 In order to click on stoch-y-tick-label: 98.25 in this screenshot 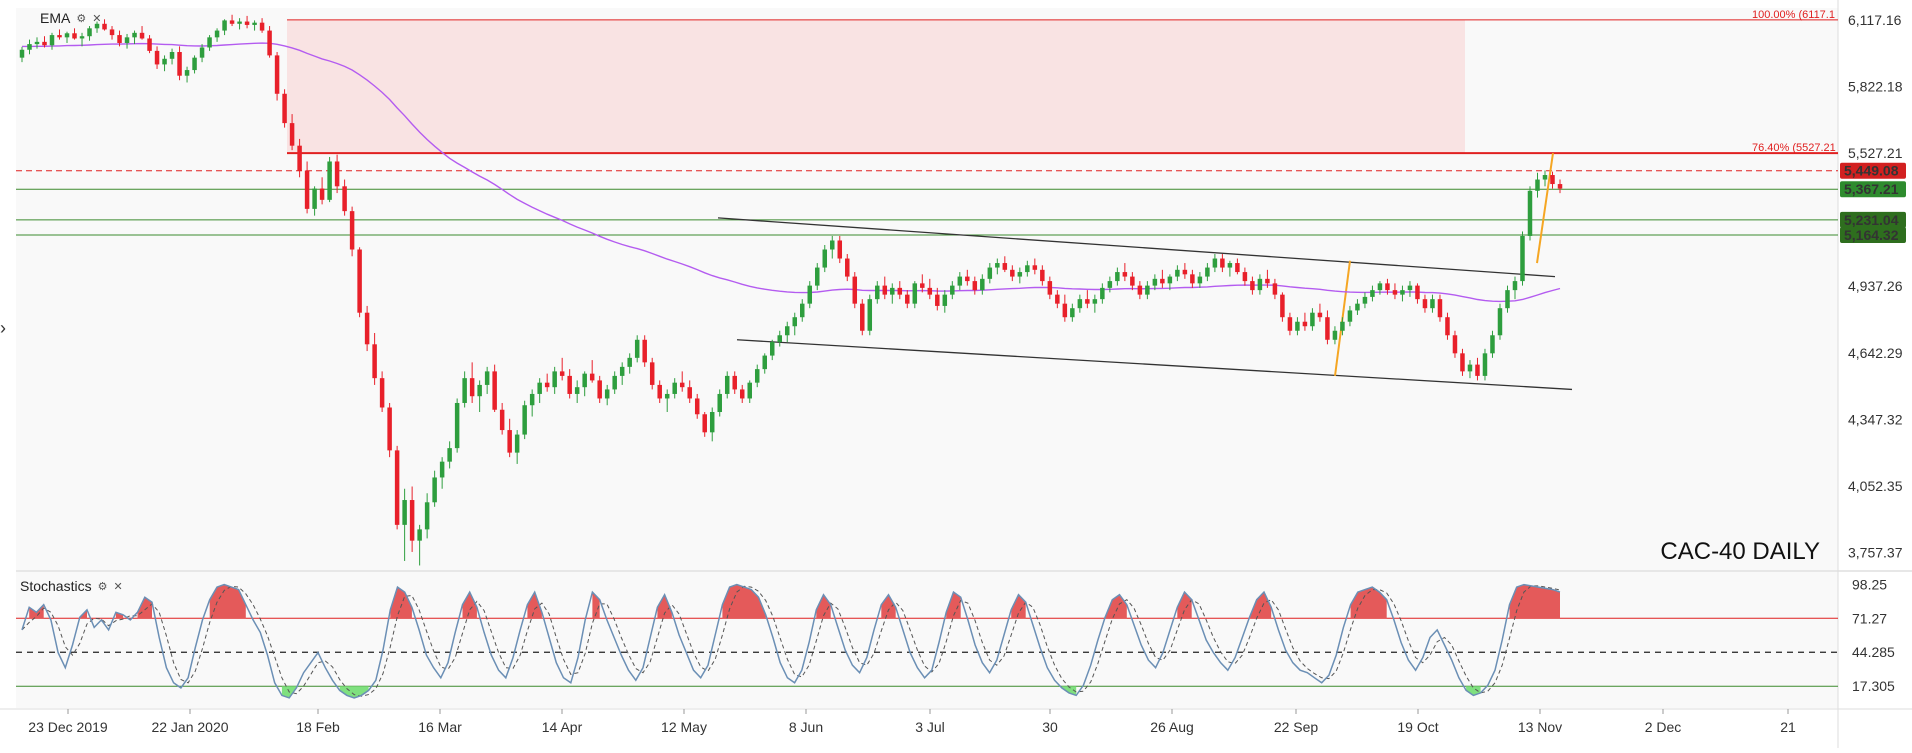, I will do `click(1869, 584)`.